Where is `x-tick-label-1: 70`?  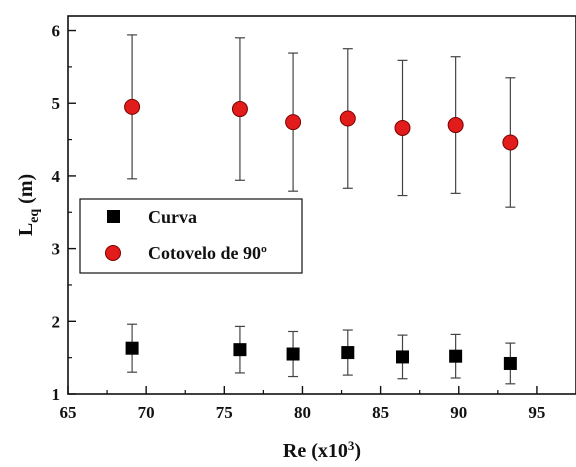 x-tick-label-1: 70 is located at coordinates (146, 412).